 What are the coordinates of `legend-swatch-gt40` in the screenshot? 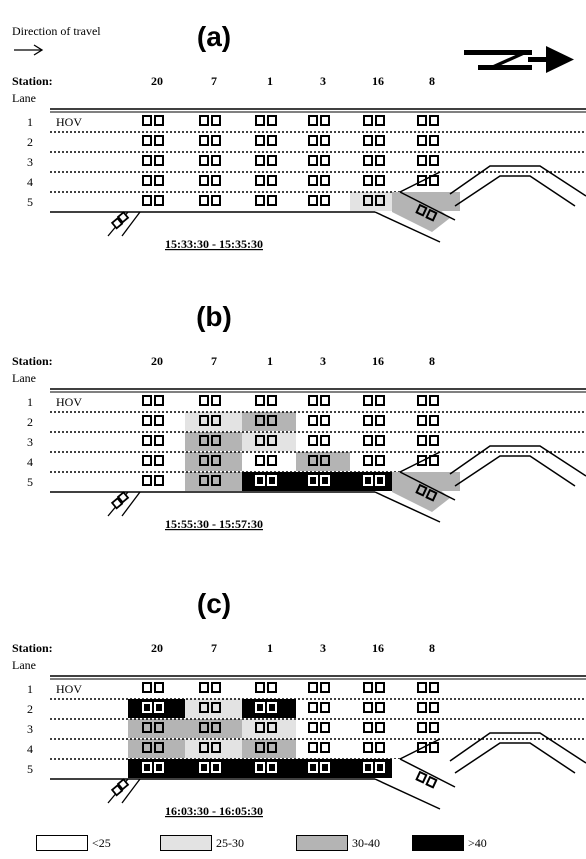 It's located at (438, 843).